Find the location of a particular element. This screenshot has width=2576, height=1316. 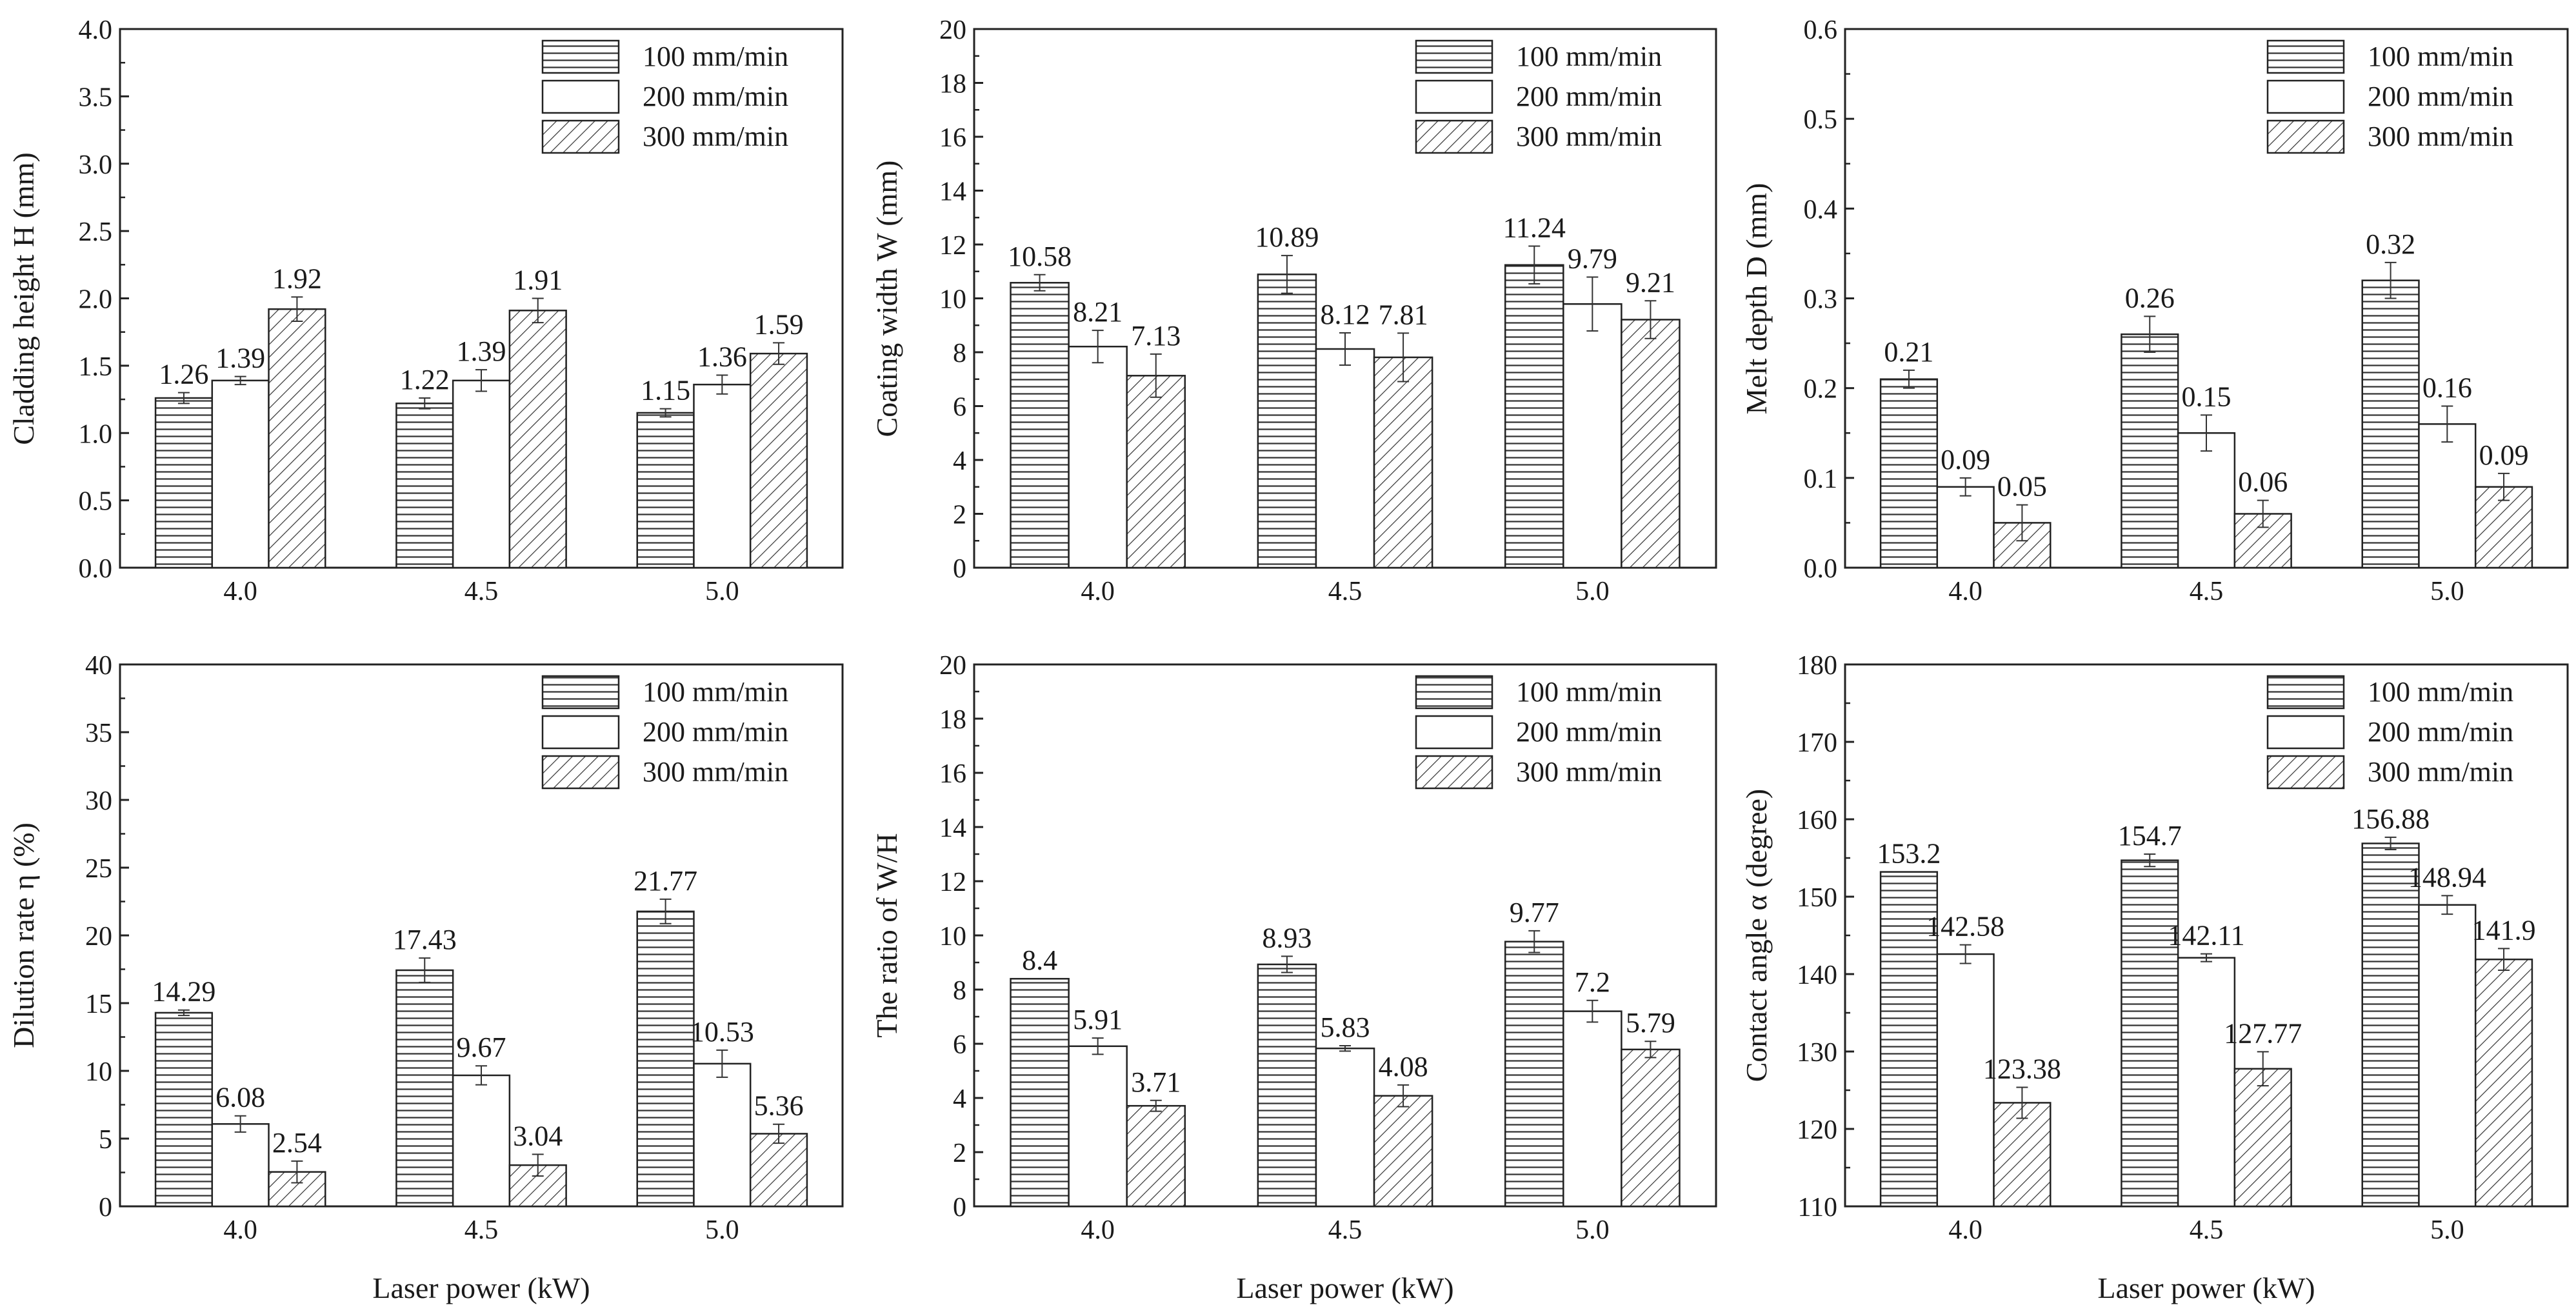

y-tick-label: 150 is located at coordinates (1817, 898).